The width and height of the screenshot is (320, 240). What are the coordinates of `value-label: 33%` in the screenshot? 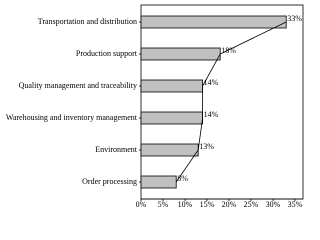 It's located at (294, 18).